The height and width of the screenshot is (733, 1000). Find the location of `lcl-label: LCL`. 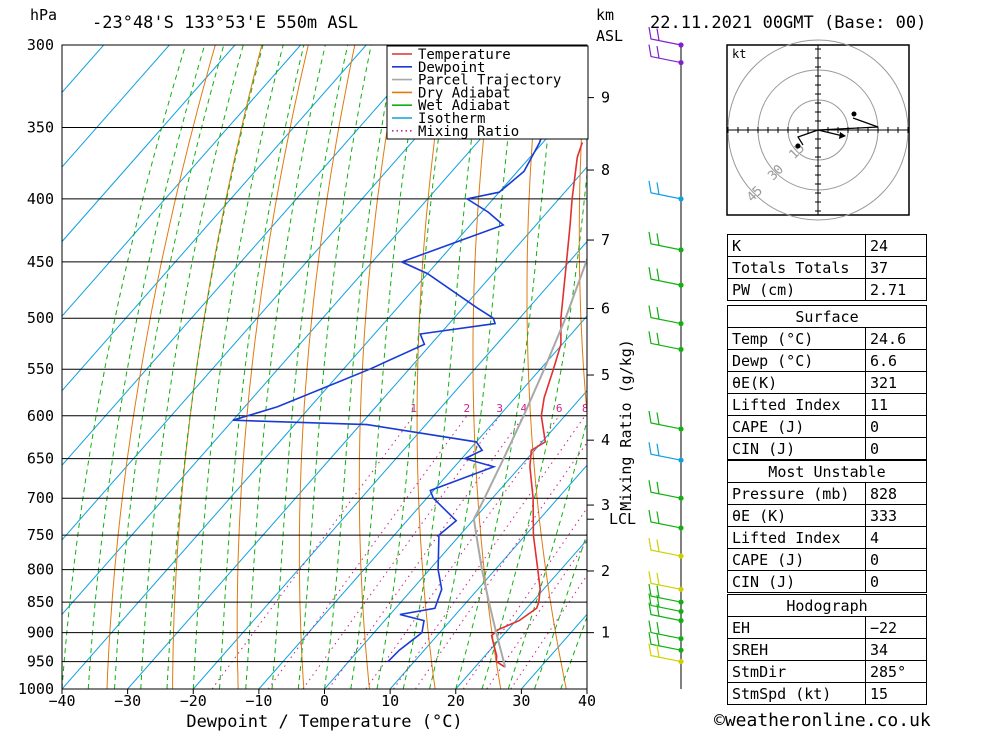

lcl-label: LCL is located at coordinates (622, 519).